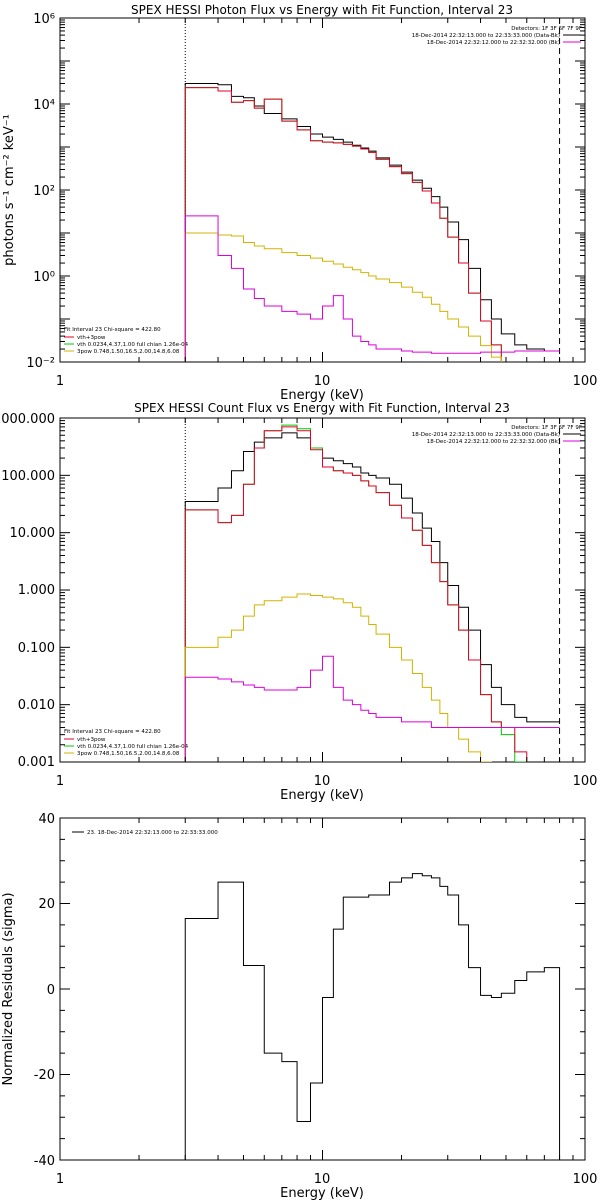 The height and width of the screenshot is (1200, 600). Describe the element at coordinates (9, 190) in the screenshot. I see `y-axis-label: photons s⁻¹ cm⁻² keV⁻¹` at that location.